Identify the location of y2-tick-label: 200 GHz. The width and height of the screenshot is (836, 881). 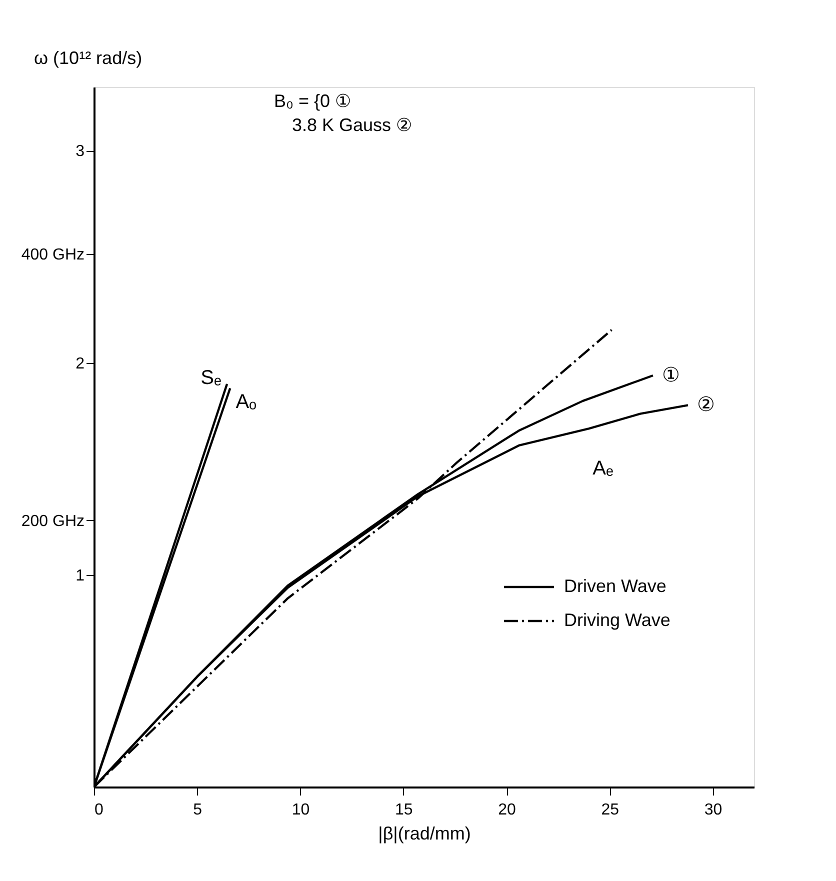
(52, 521).